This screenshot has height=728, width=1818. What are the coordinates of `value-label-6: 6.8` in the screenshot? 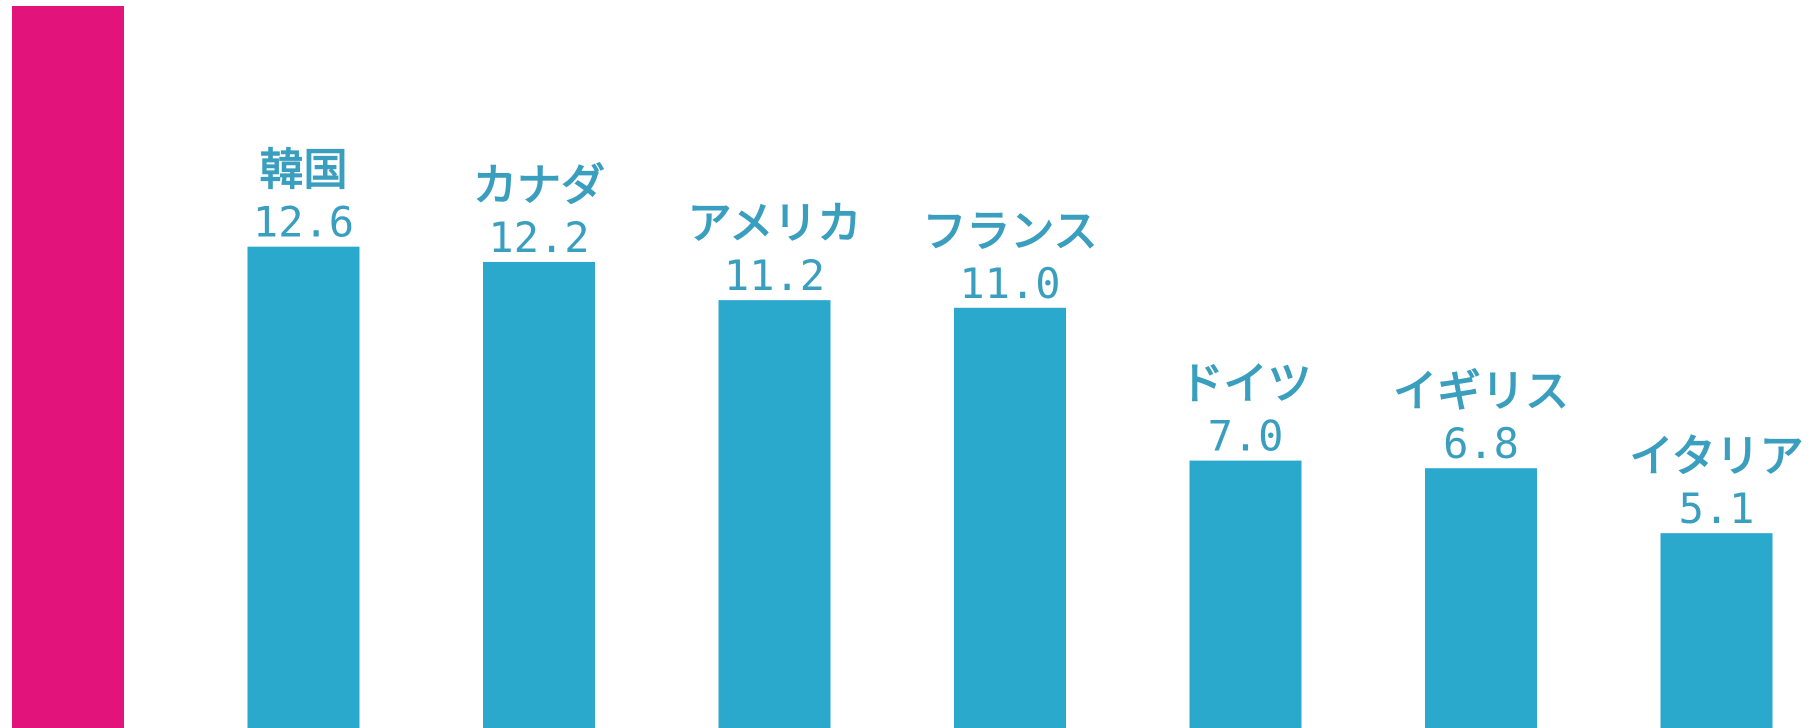 It's located at (1481, 443).